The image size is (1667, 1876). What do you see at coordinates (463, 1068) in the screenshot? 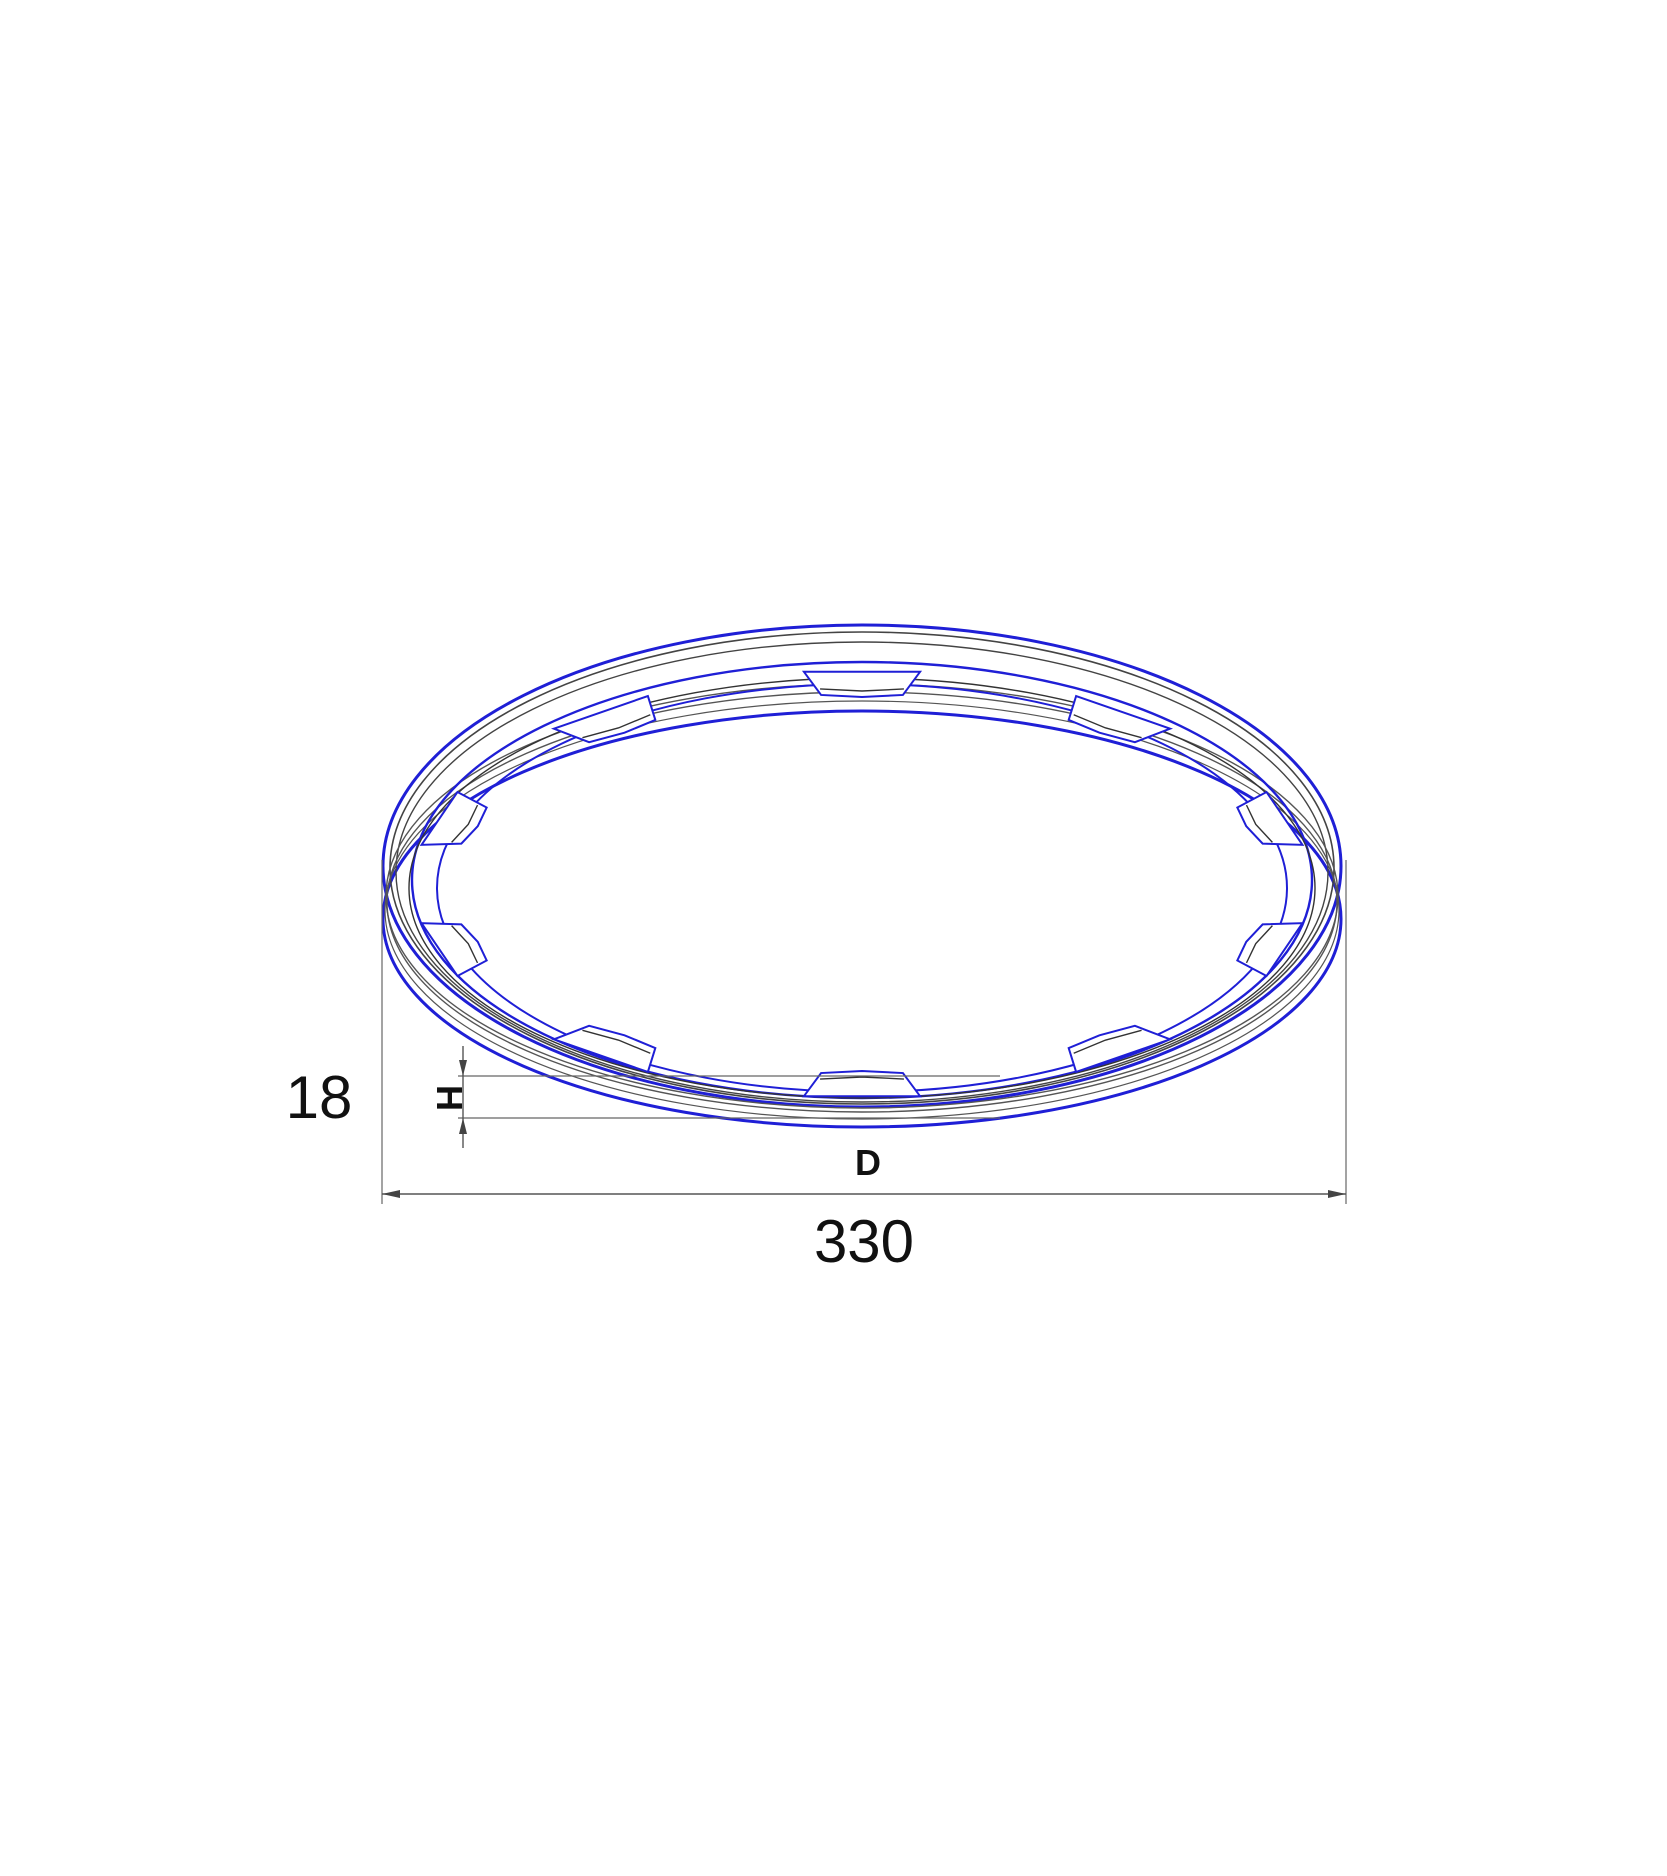
I see `height-arrow-top` at bounding box center [463, 1068].